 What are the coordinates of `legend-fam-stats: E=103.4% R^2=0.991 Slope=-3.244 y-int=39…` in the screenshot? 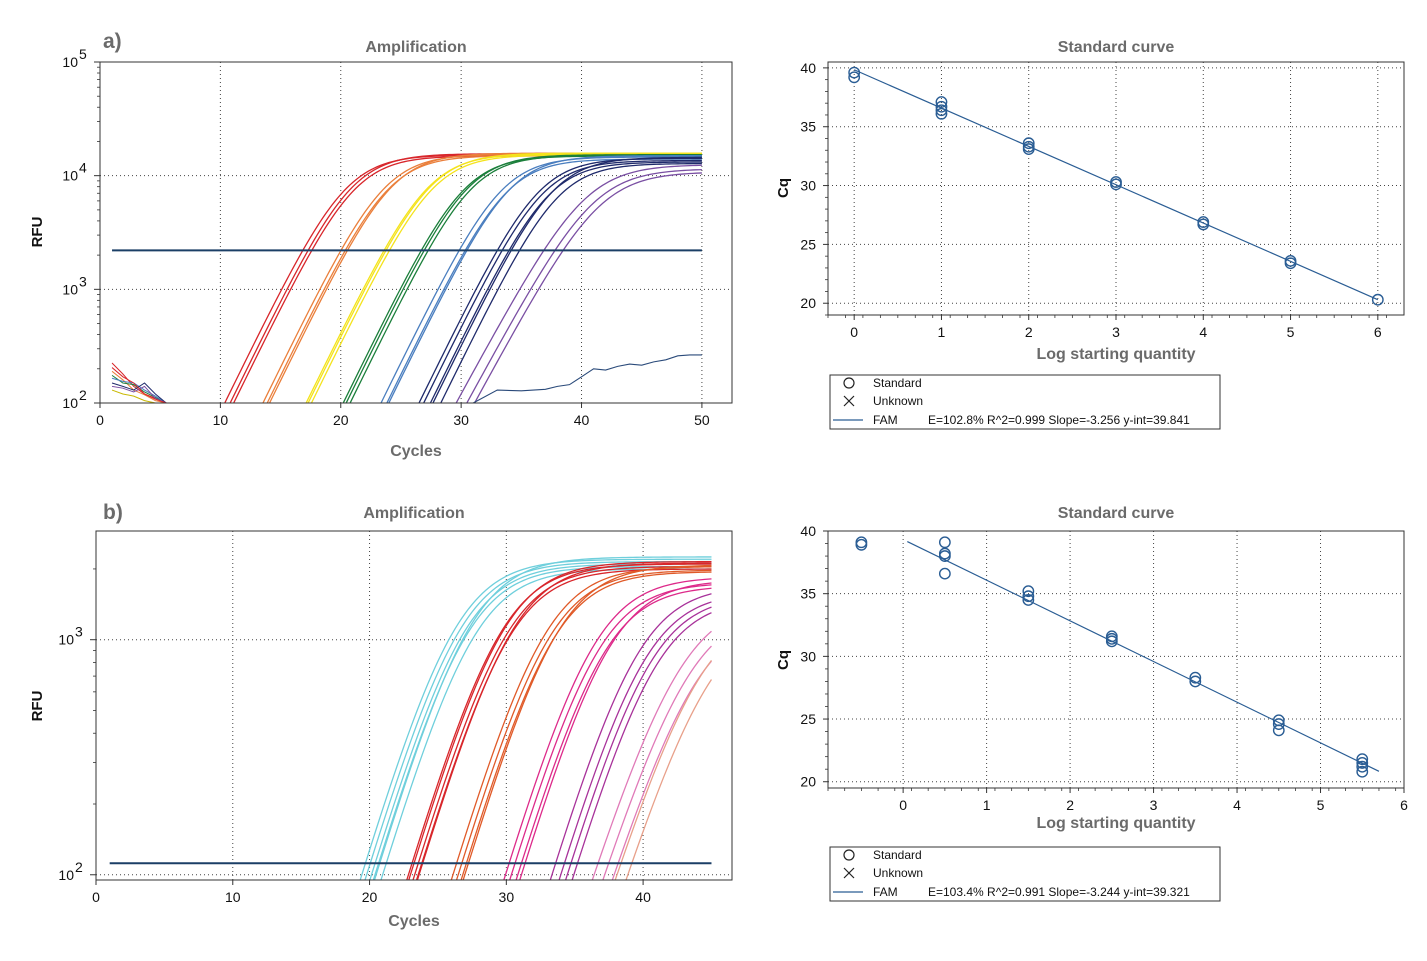 It's located at (1059, 892).